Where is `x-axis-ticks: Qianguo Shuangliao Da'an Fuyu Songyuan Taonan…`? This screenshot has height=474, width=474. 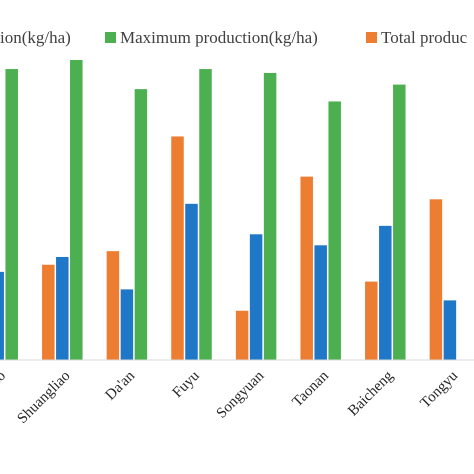 x-axis-ticks: Qianguo Shuangliao Da'an Fuyu Songyuan Taonan… is located at coordinates (231, 397).